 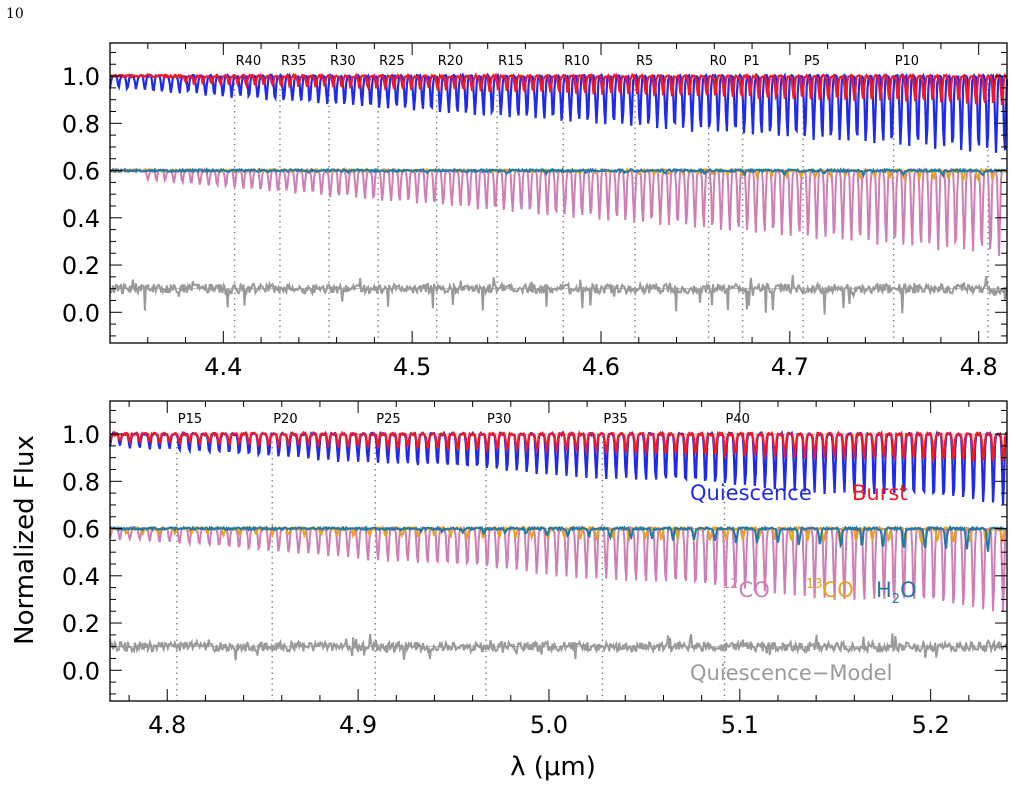 I want to click on x-tick-label: 5.2, so click(x=931, y=725).